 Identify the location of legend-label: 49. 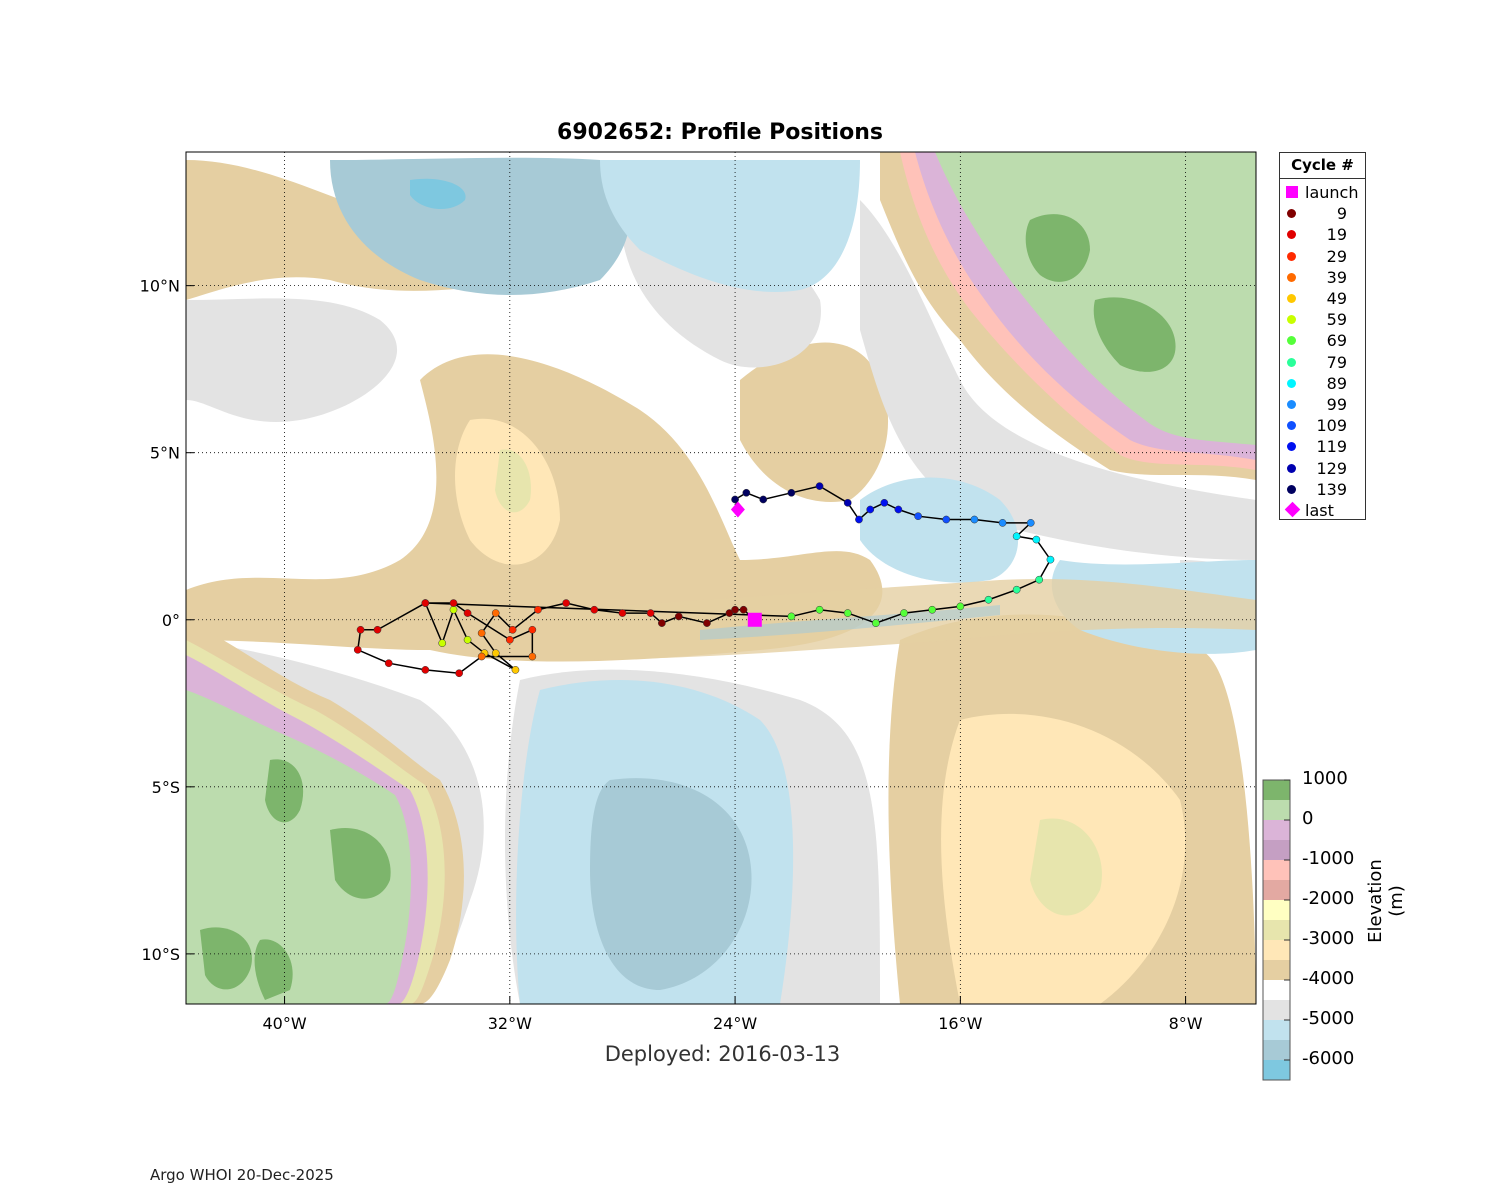
(1336, 298).